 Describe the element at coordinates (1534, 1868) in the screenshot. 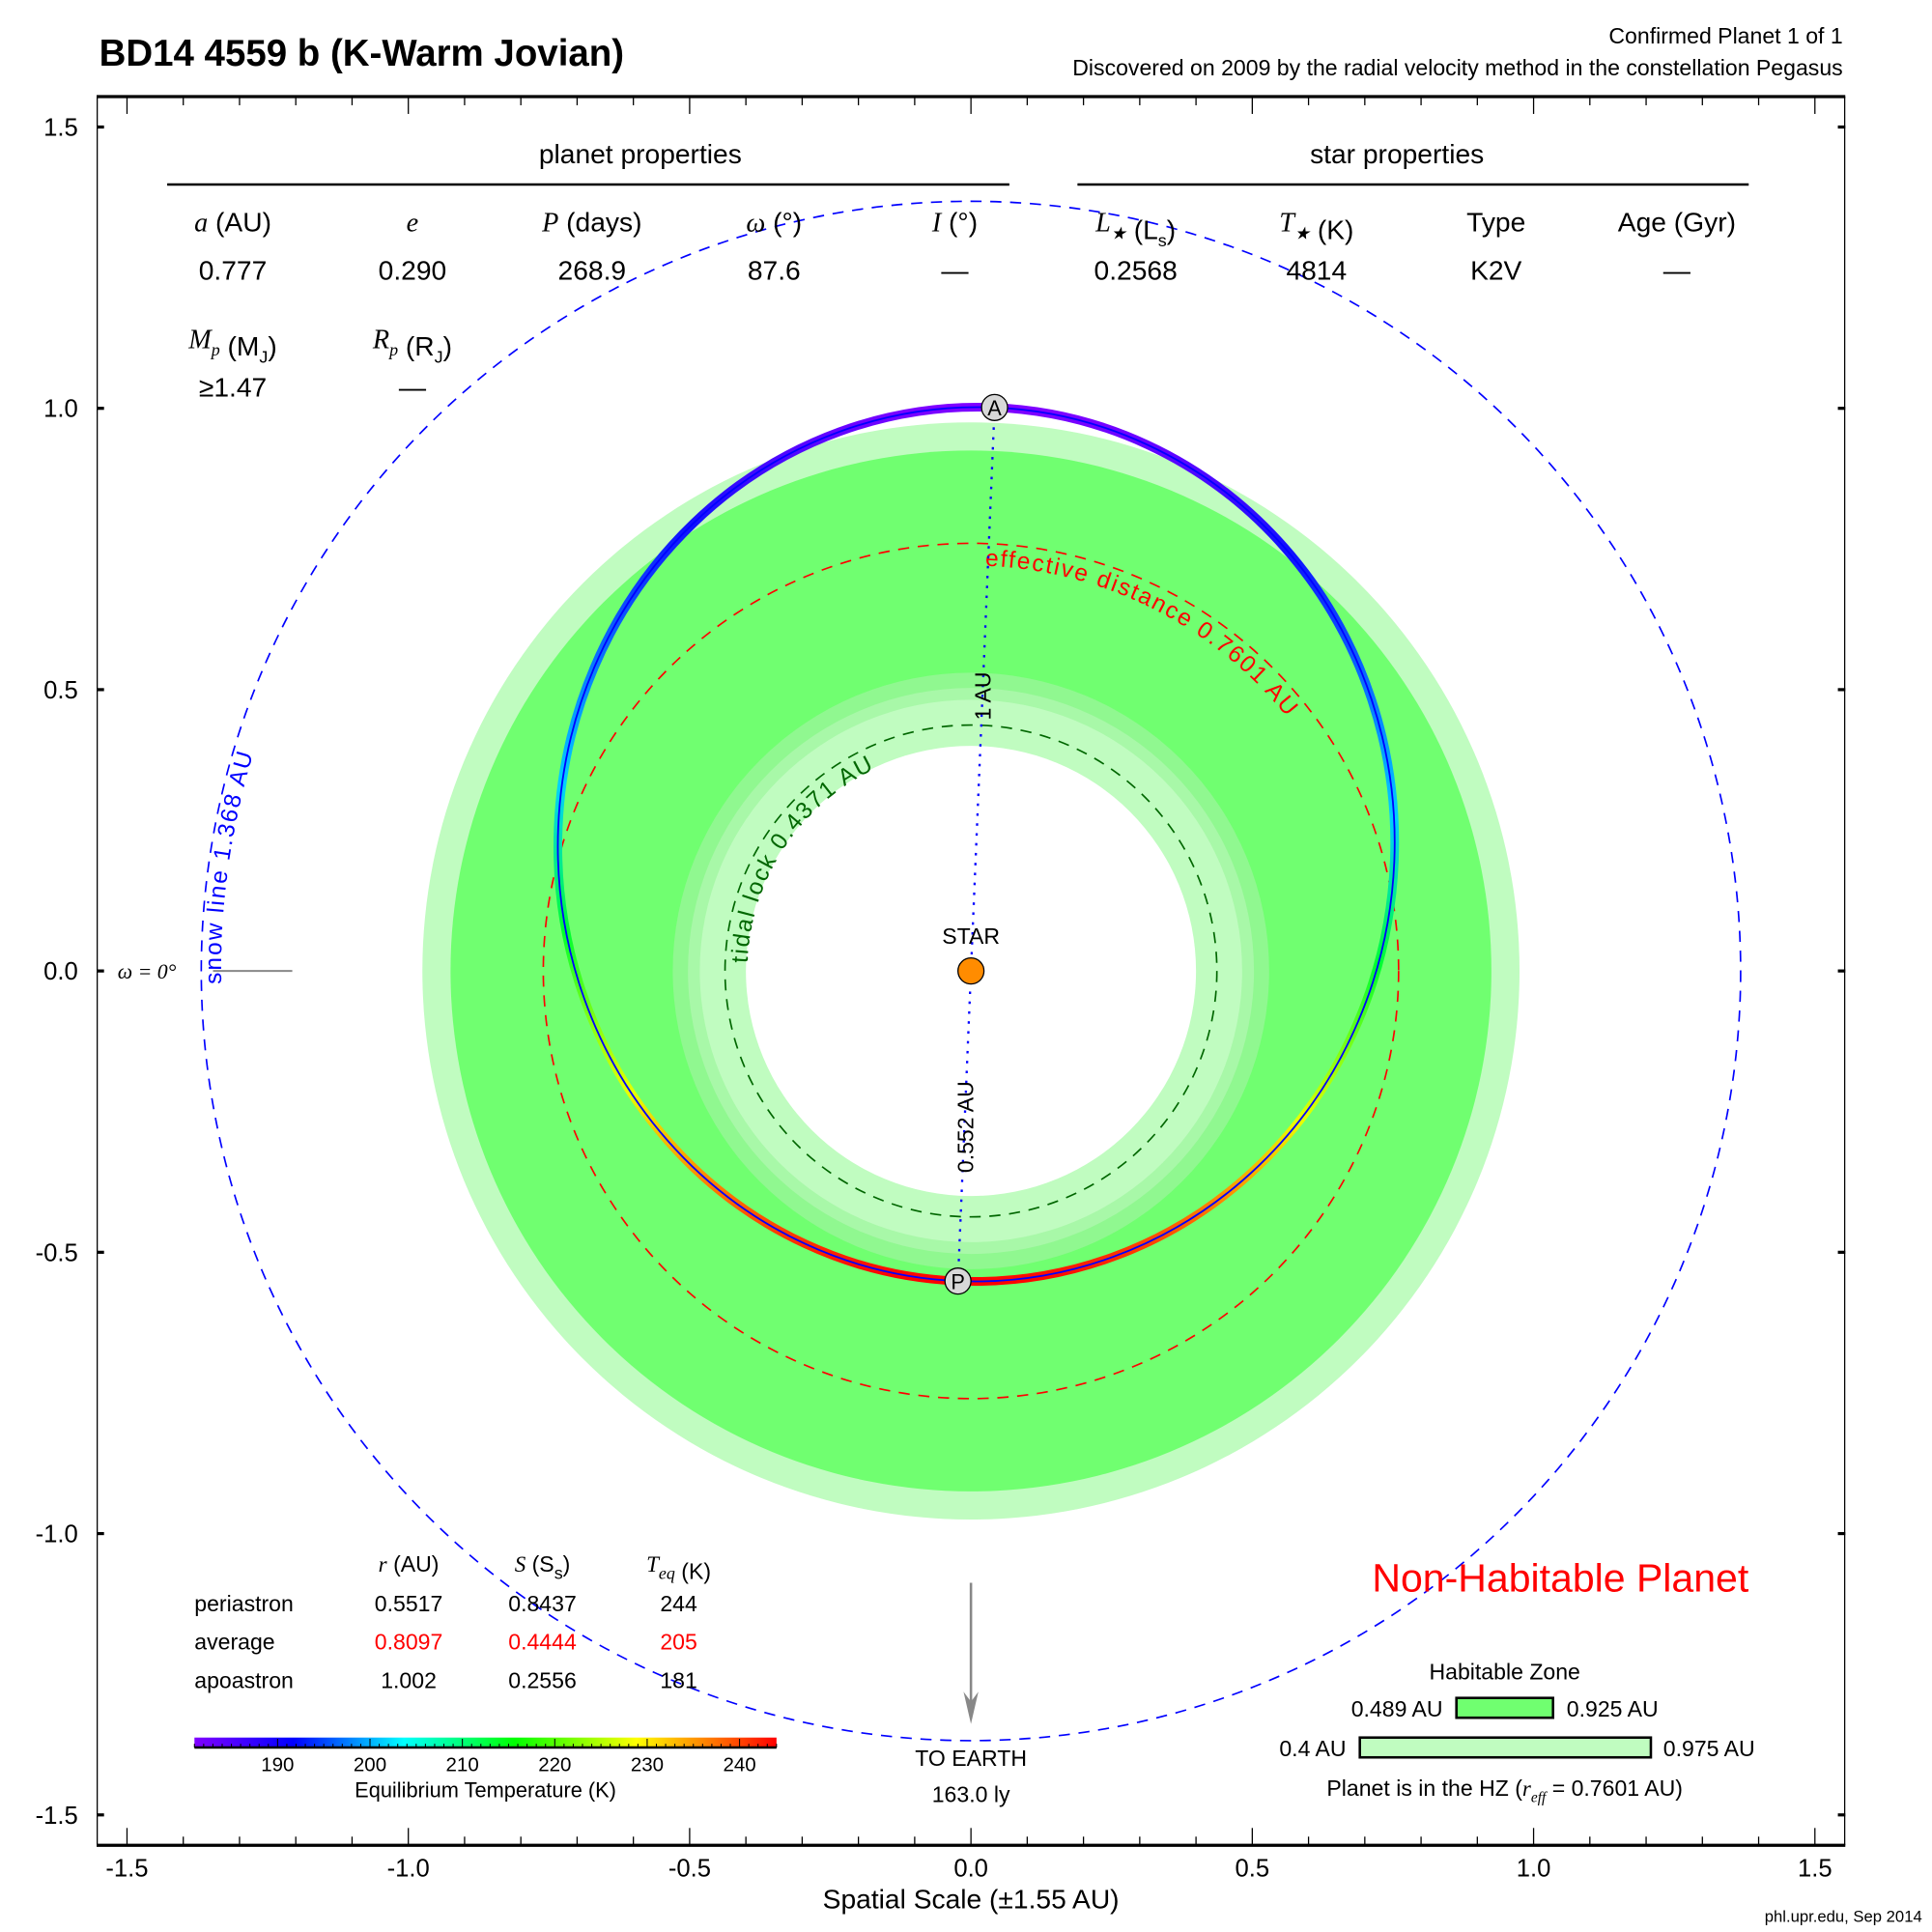

I see `x-tick-label: 1.0` at that location.